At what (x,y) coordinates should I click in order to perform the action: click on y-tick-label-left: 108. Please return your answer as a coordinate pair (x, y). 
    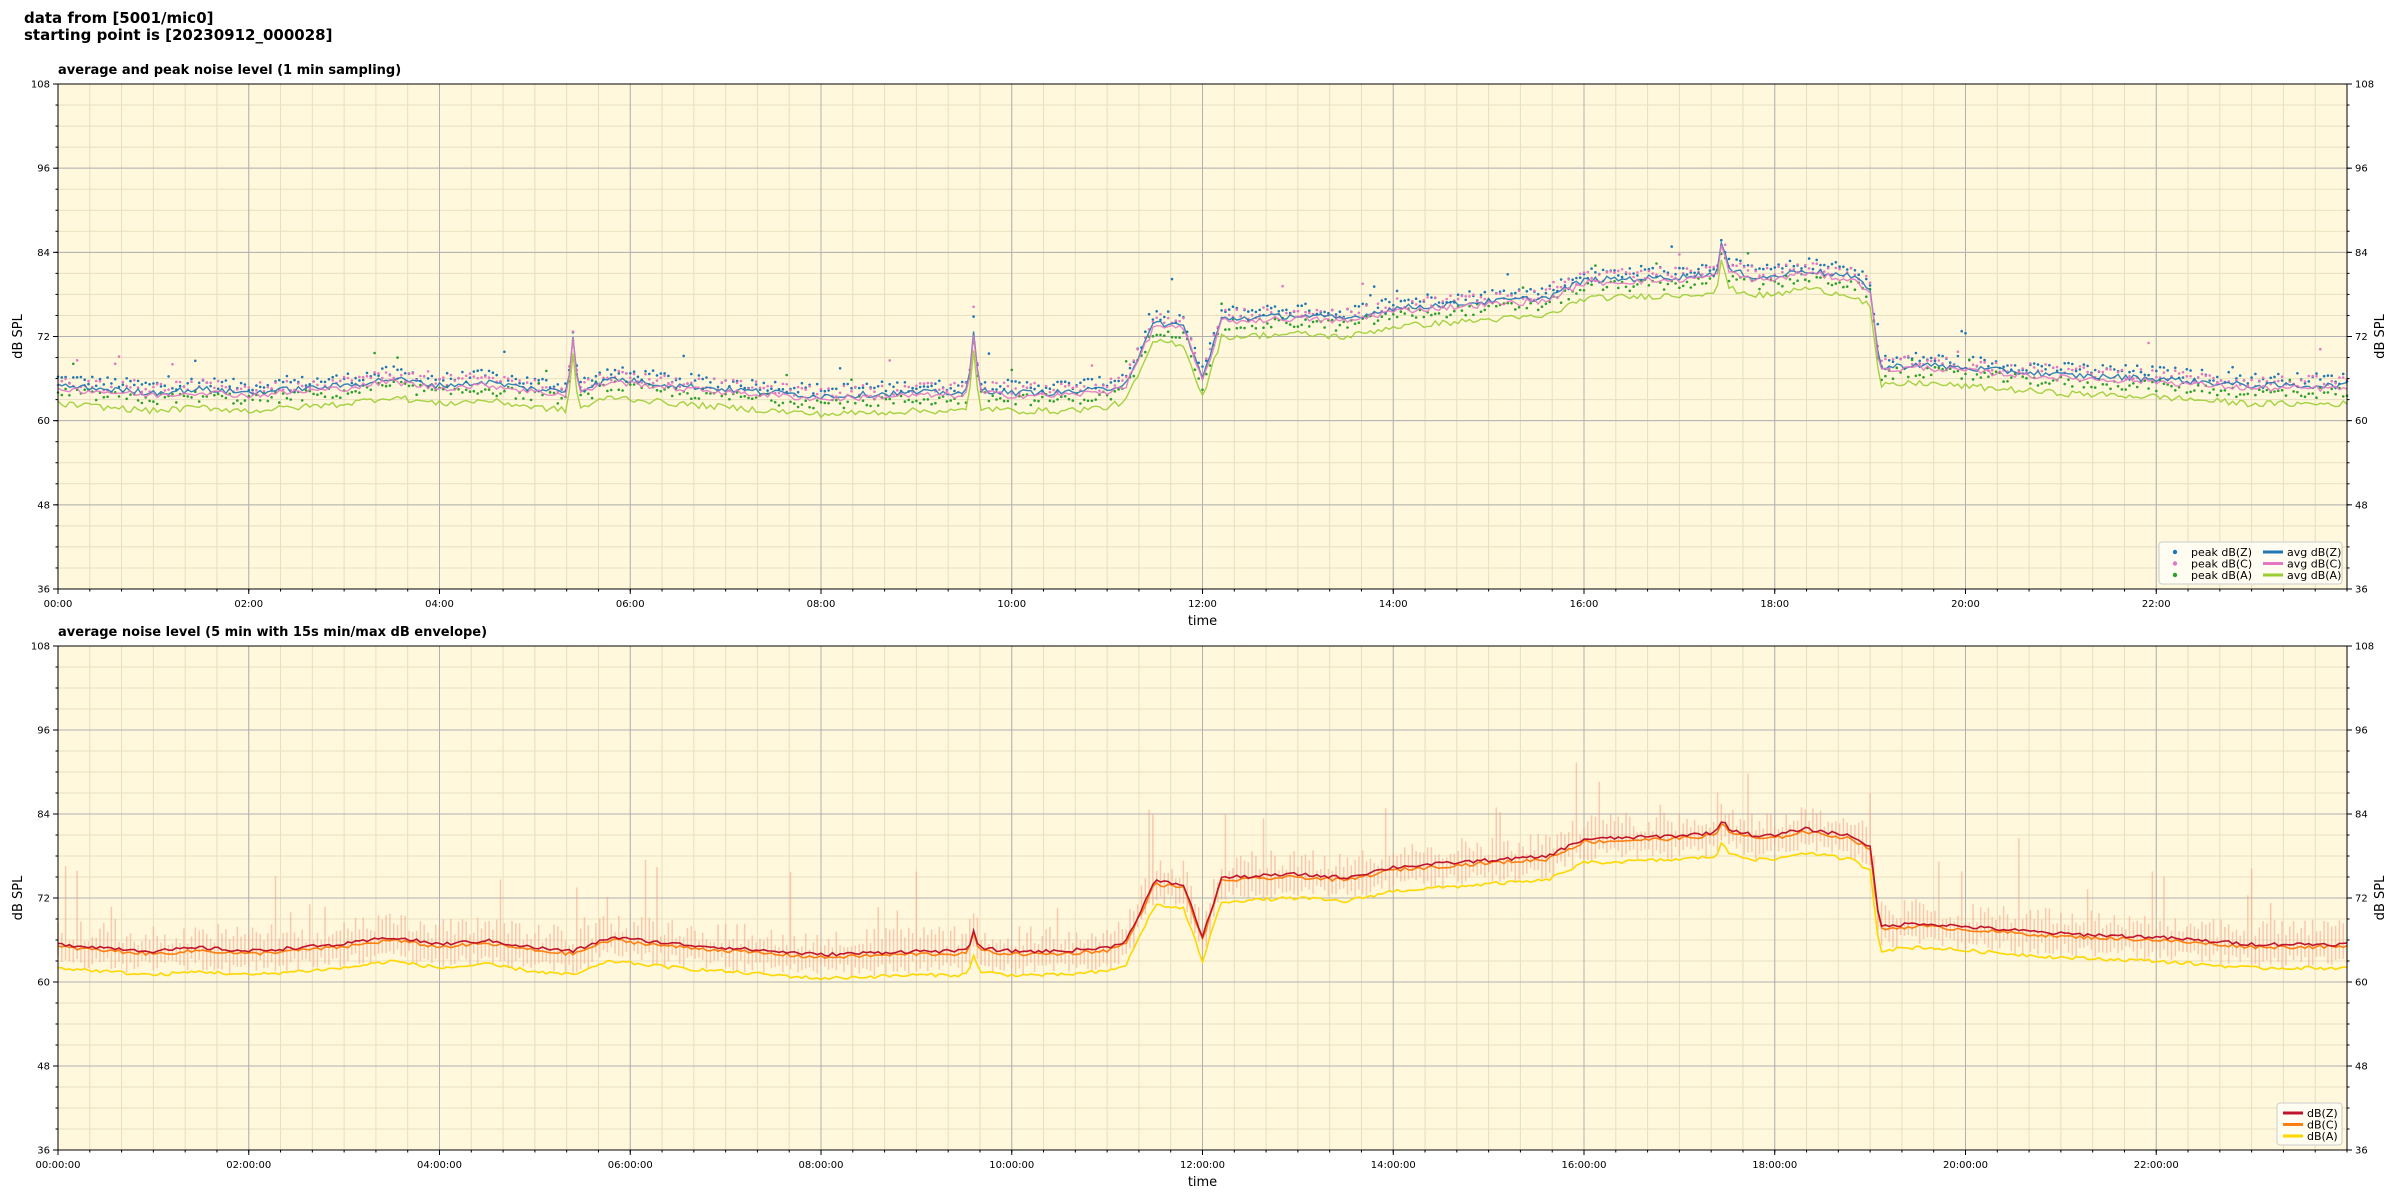
    Looking at the image, I should click on (40, 647).